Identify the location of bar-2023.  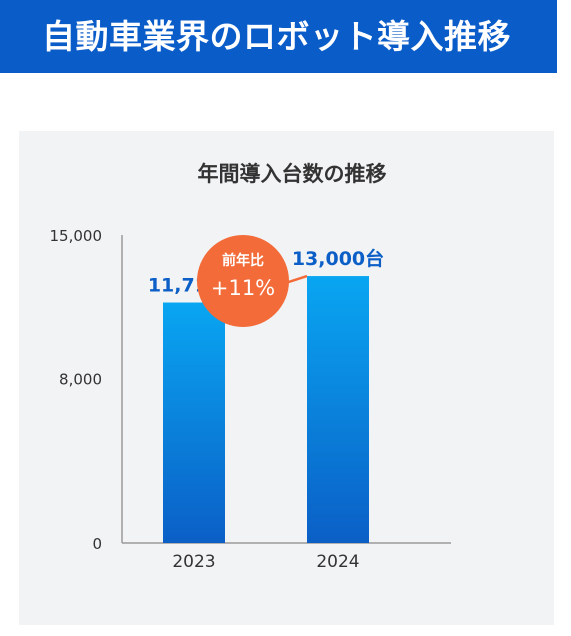
(194, 422).